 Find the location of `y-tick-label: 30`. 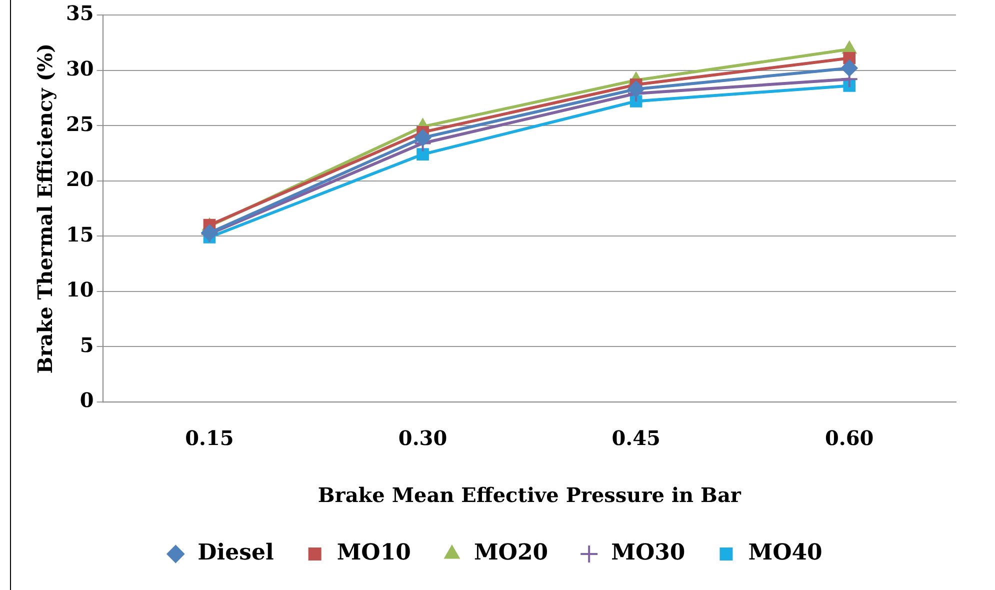

y-tick-label: 30 is located at coordinates (80, 68).